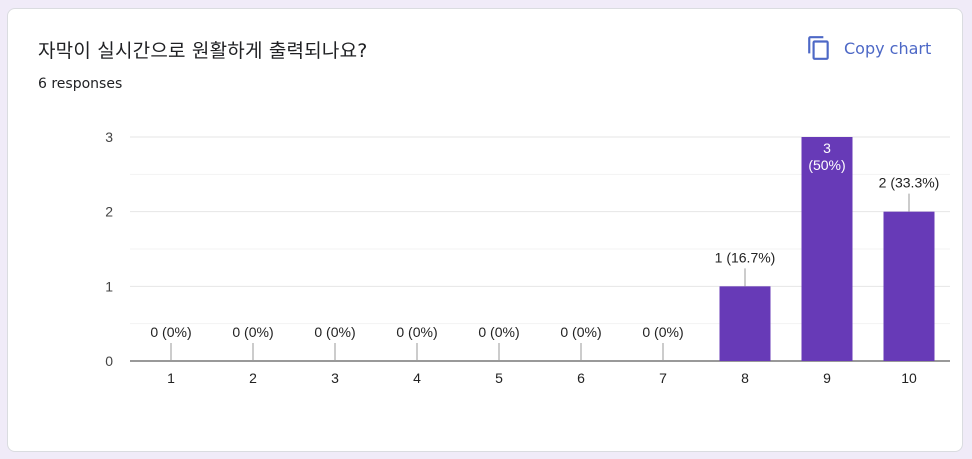 The image size is (972, 459). What do you see at coordinates (745, 257) in the screenshot?
I see `data-label: 1 (16.7%)` at bounding box center [745, 257].